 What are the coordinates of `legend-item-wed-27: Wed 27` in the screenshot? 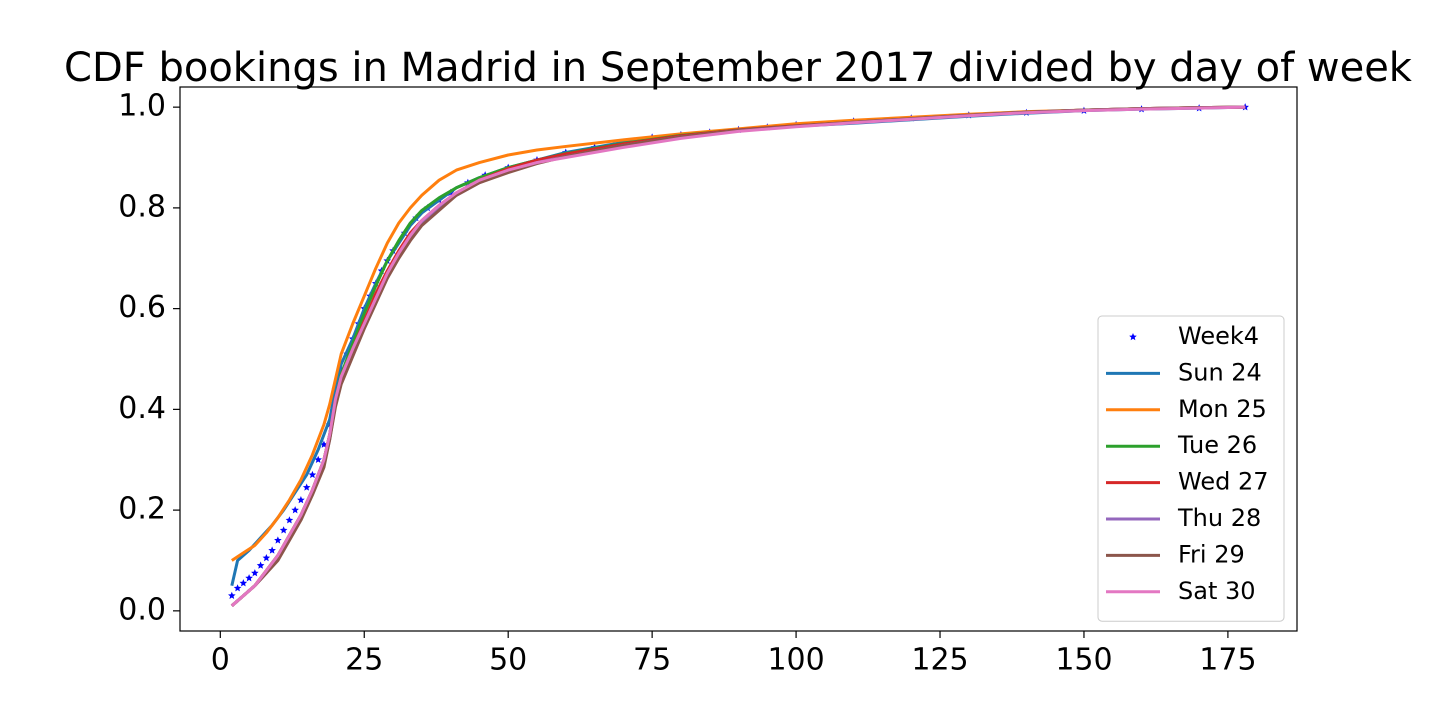 It's located at (1187, 482).